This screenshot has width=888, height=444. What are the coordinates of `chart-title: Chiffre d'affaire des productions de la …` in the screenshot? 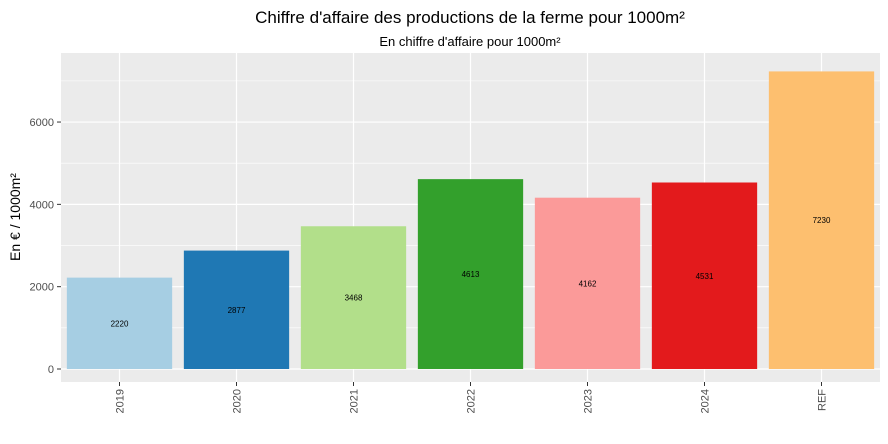 It's located at (470, 17).